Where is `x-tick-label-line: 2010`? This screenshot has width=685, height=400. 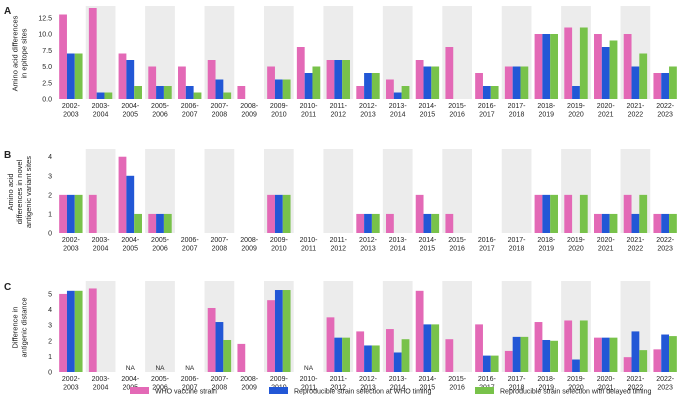 x-tick-label-line: 2010 is located at coordinates (279, 115).